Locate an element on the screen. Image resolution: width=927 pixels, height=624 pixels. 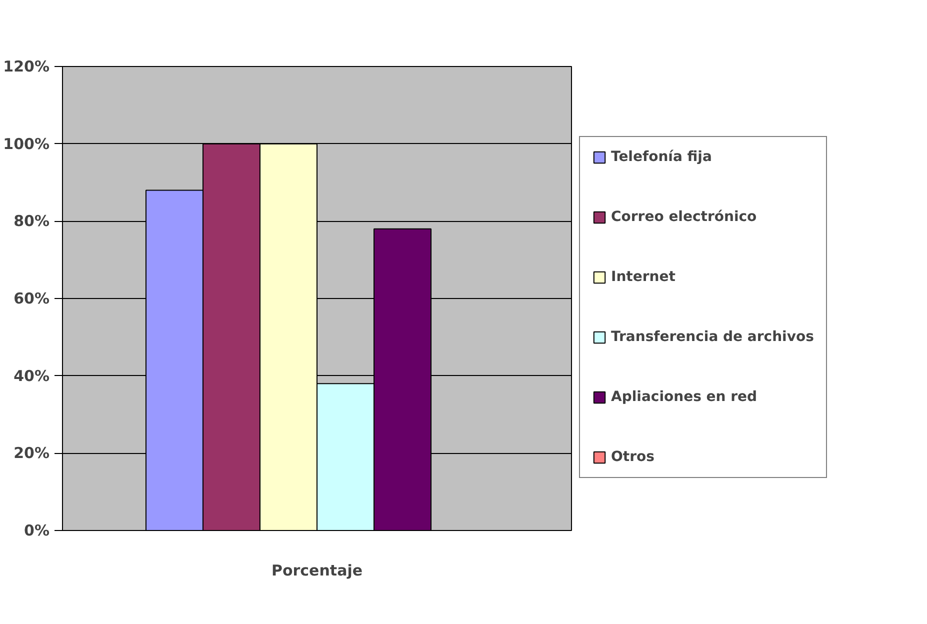
legend-label: Otros is located at coordinates (632, 457).